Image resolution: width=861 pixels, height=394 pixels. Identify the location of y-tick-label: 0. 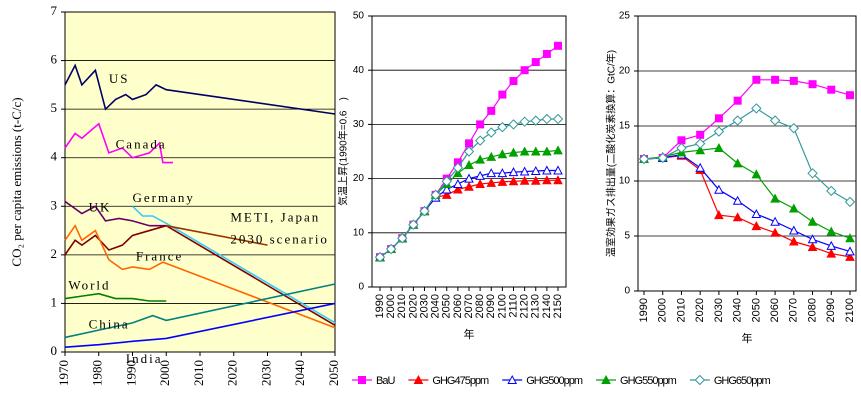
(361, 287).